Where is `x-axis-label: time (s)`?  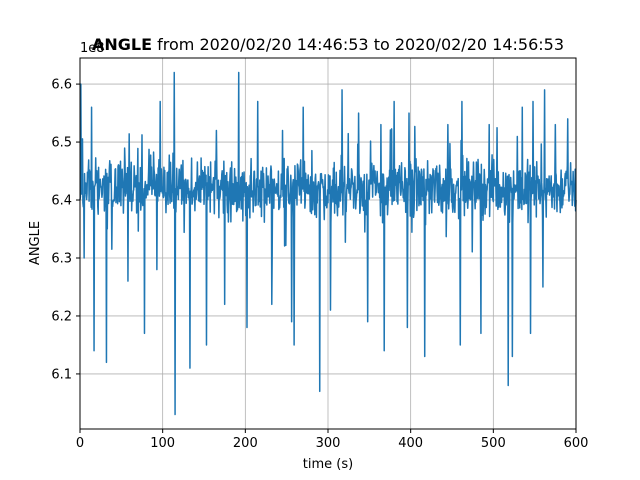 x-axis-label: time (s) is located at coordinates (328, 464).